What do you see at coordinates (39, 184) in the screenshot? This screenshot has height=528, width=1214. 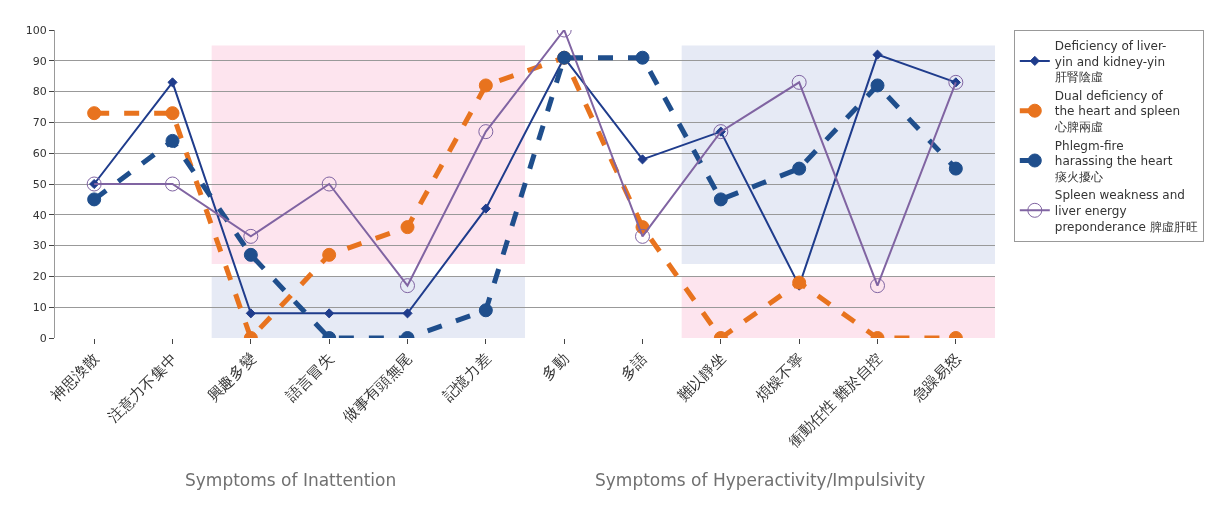 I see `y-tick-label: 50` at bounding box center [39, 184].